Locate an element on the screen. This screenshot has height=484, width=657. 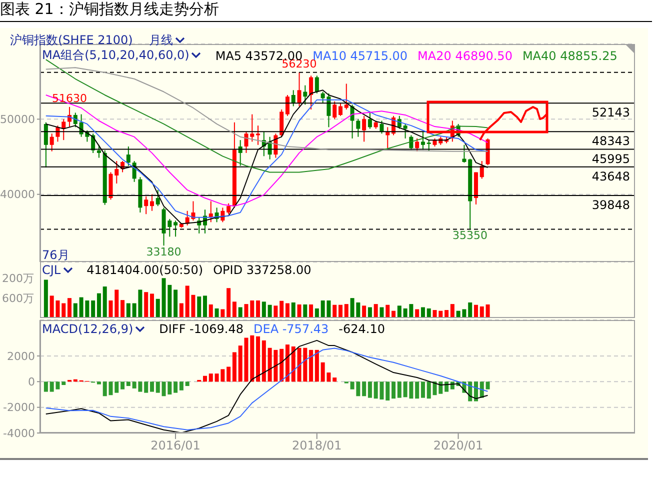
y-tick-label: 0 is located at coordinates (31, 382).